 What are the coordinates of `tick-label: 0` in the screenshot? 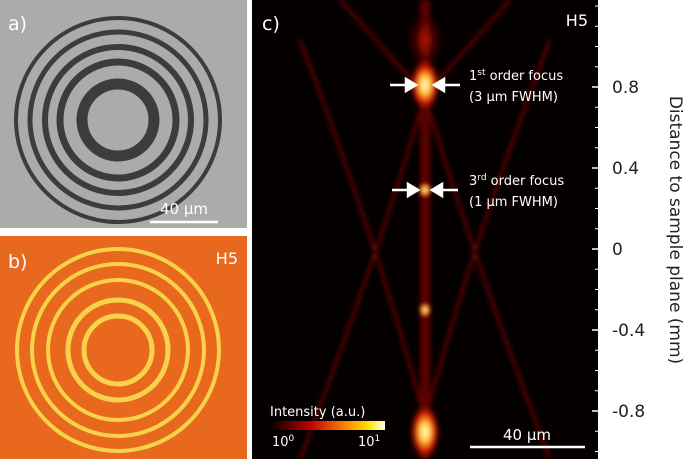 It's located at (617, 250).